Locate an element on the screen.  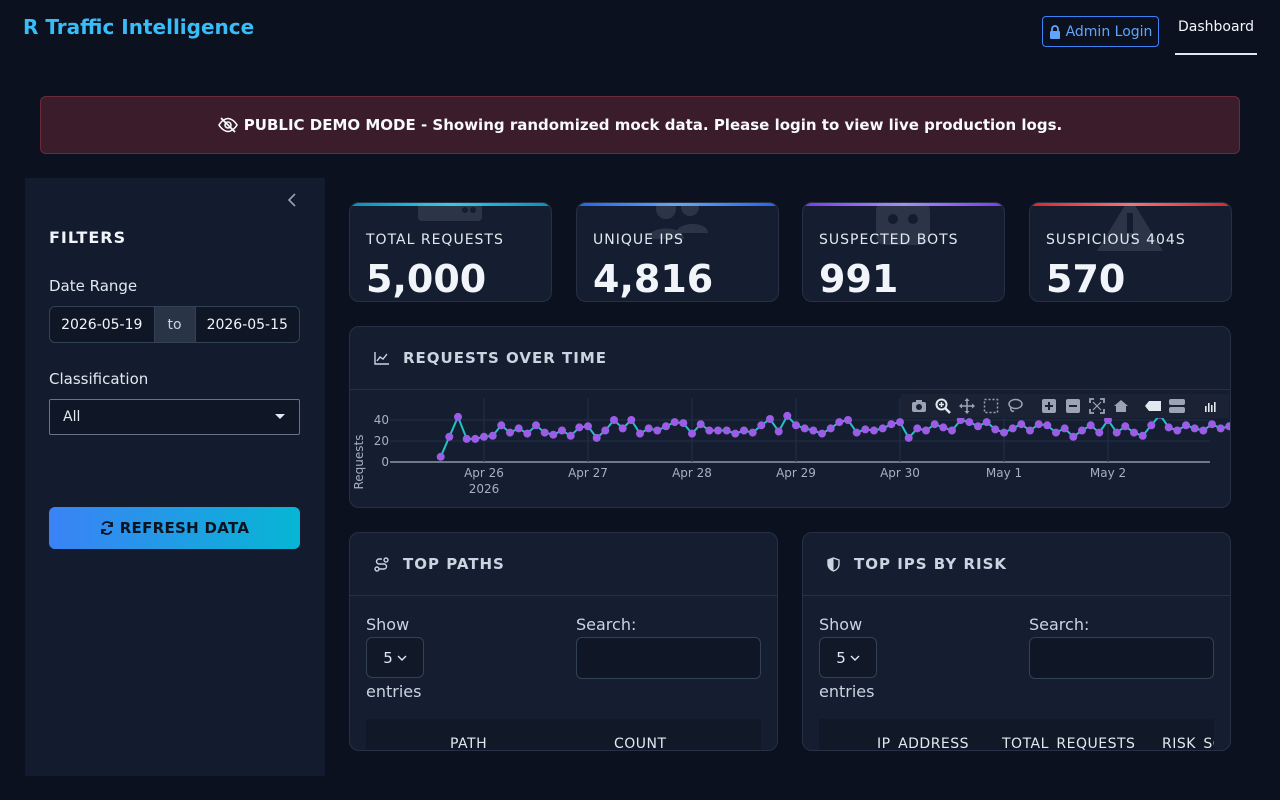
nav-dashboard-link: Dashboard is located at coordinates (1216, 27).